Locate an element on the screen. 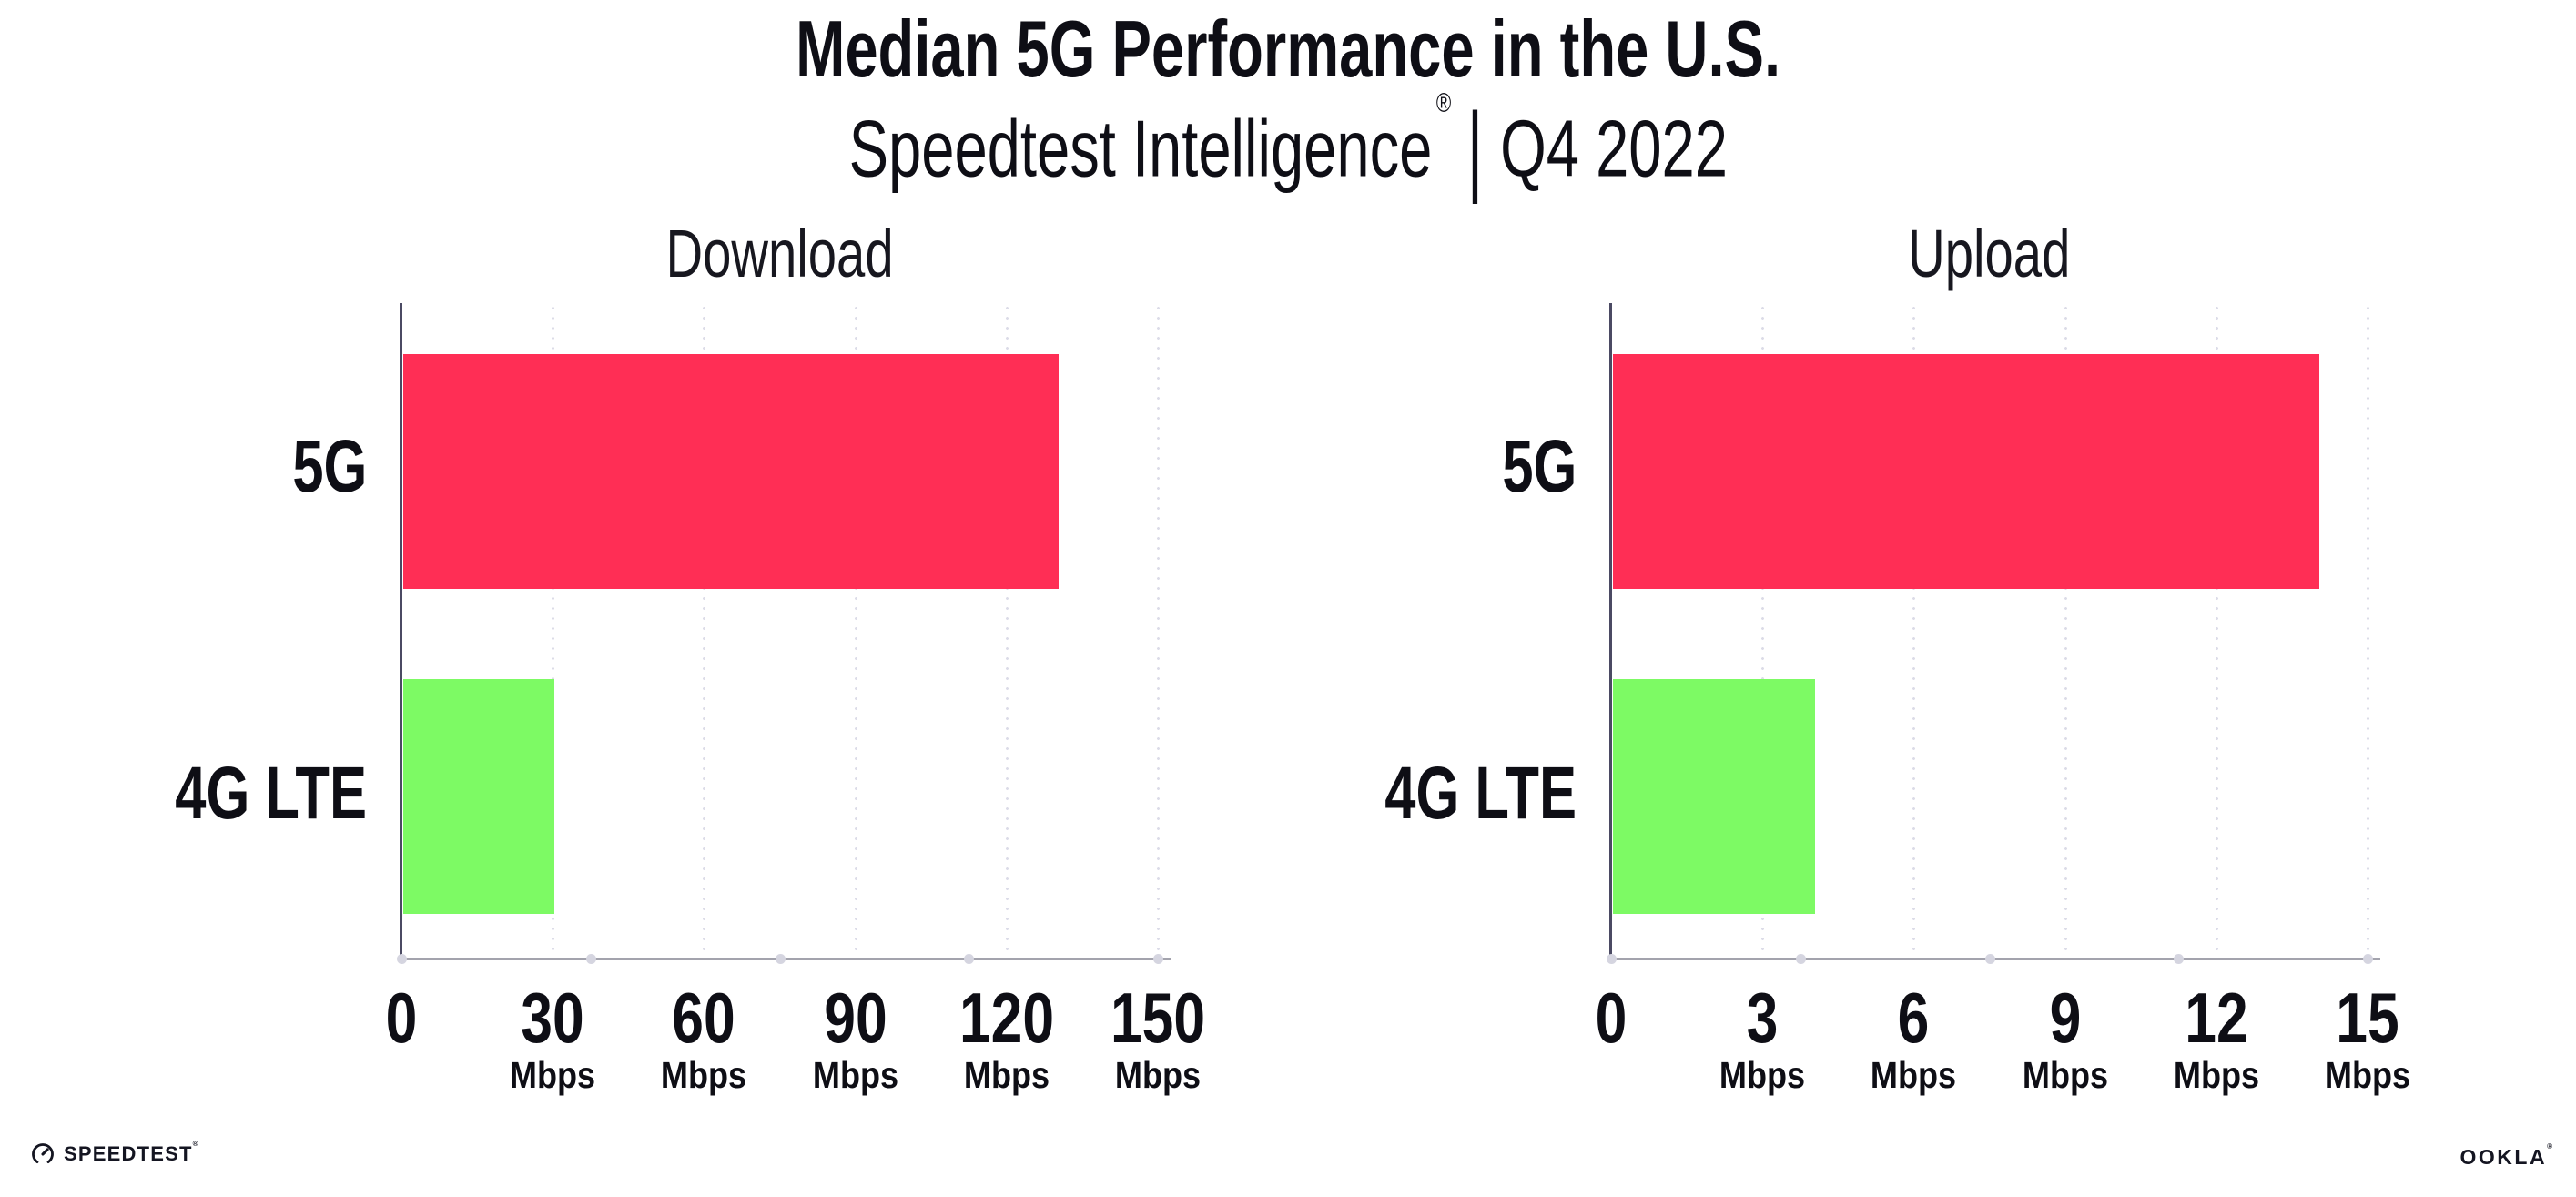 The width and height of the screenshot is (2576, 1197). figure-title: Median 5G Performance in the U.S. is located at coordinates (1288, 49).